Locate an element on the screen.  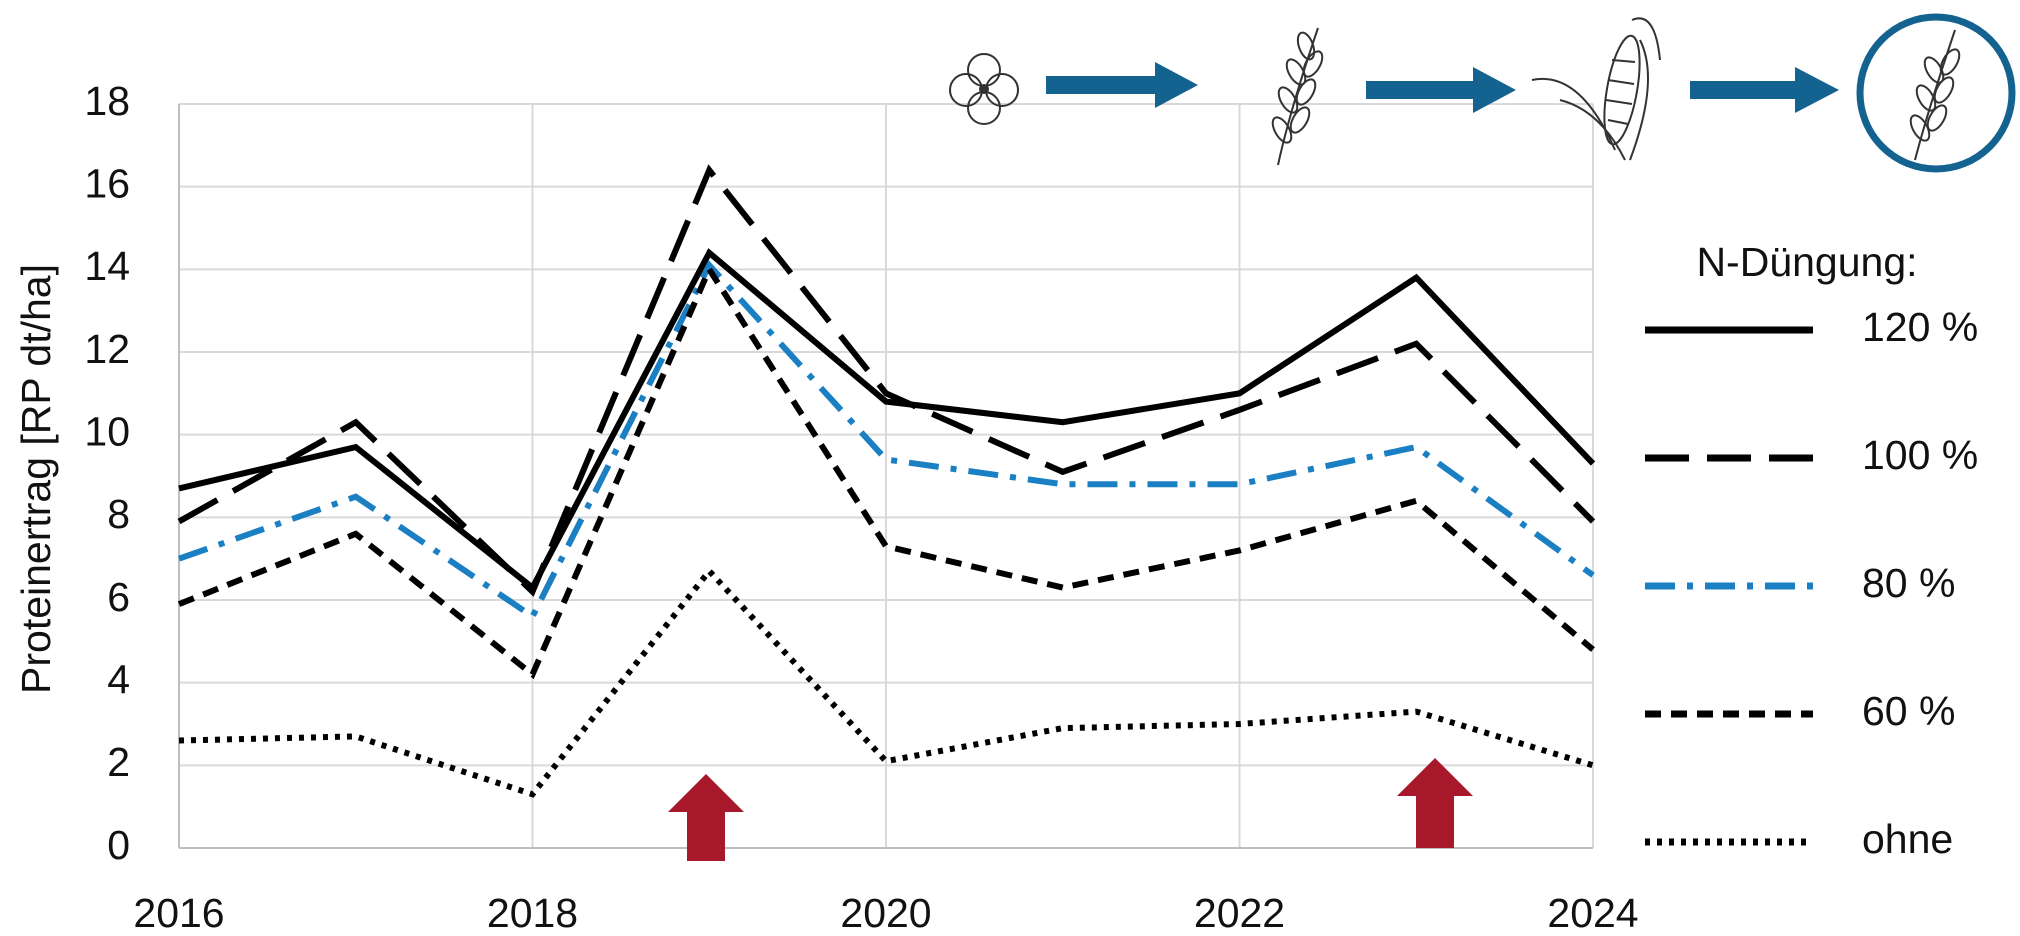
y-tick-label: 2 is located at coordinates (118, 762).